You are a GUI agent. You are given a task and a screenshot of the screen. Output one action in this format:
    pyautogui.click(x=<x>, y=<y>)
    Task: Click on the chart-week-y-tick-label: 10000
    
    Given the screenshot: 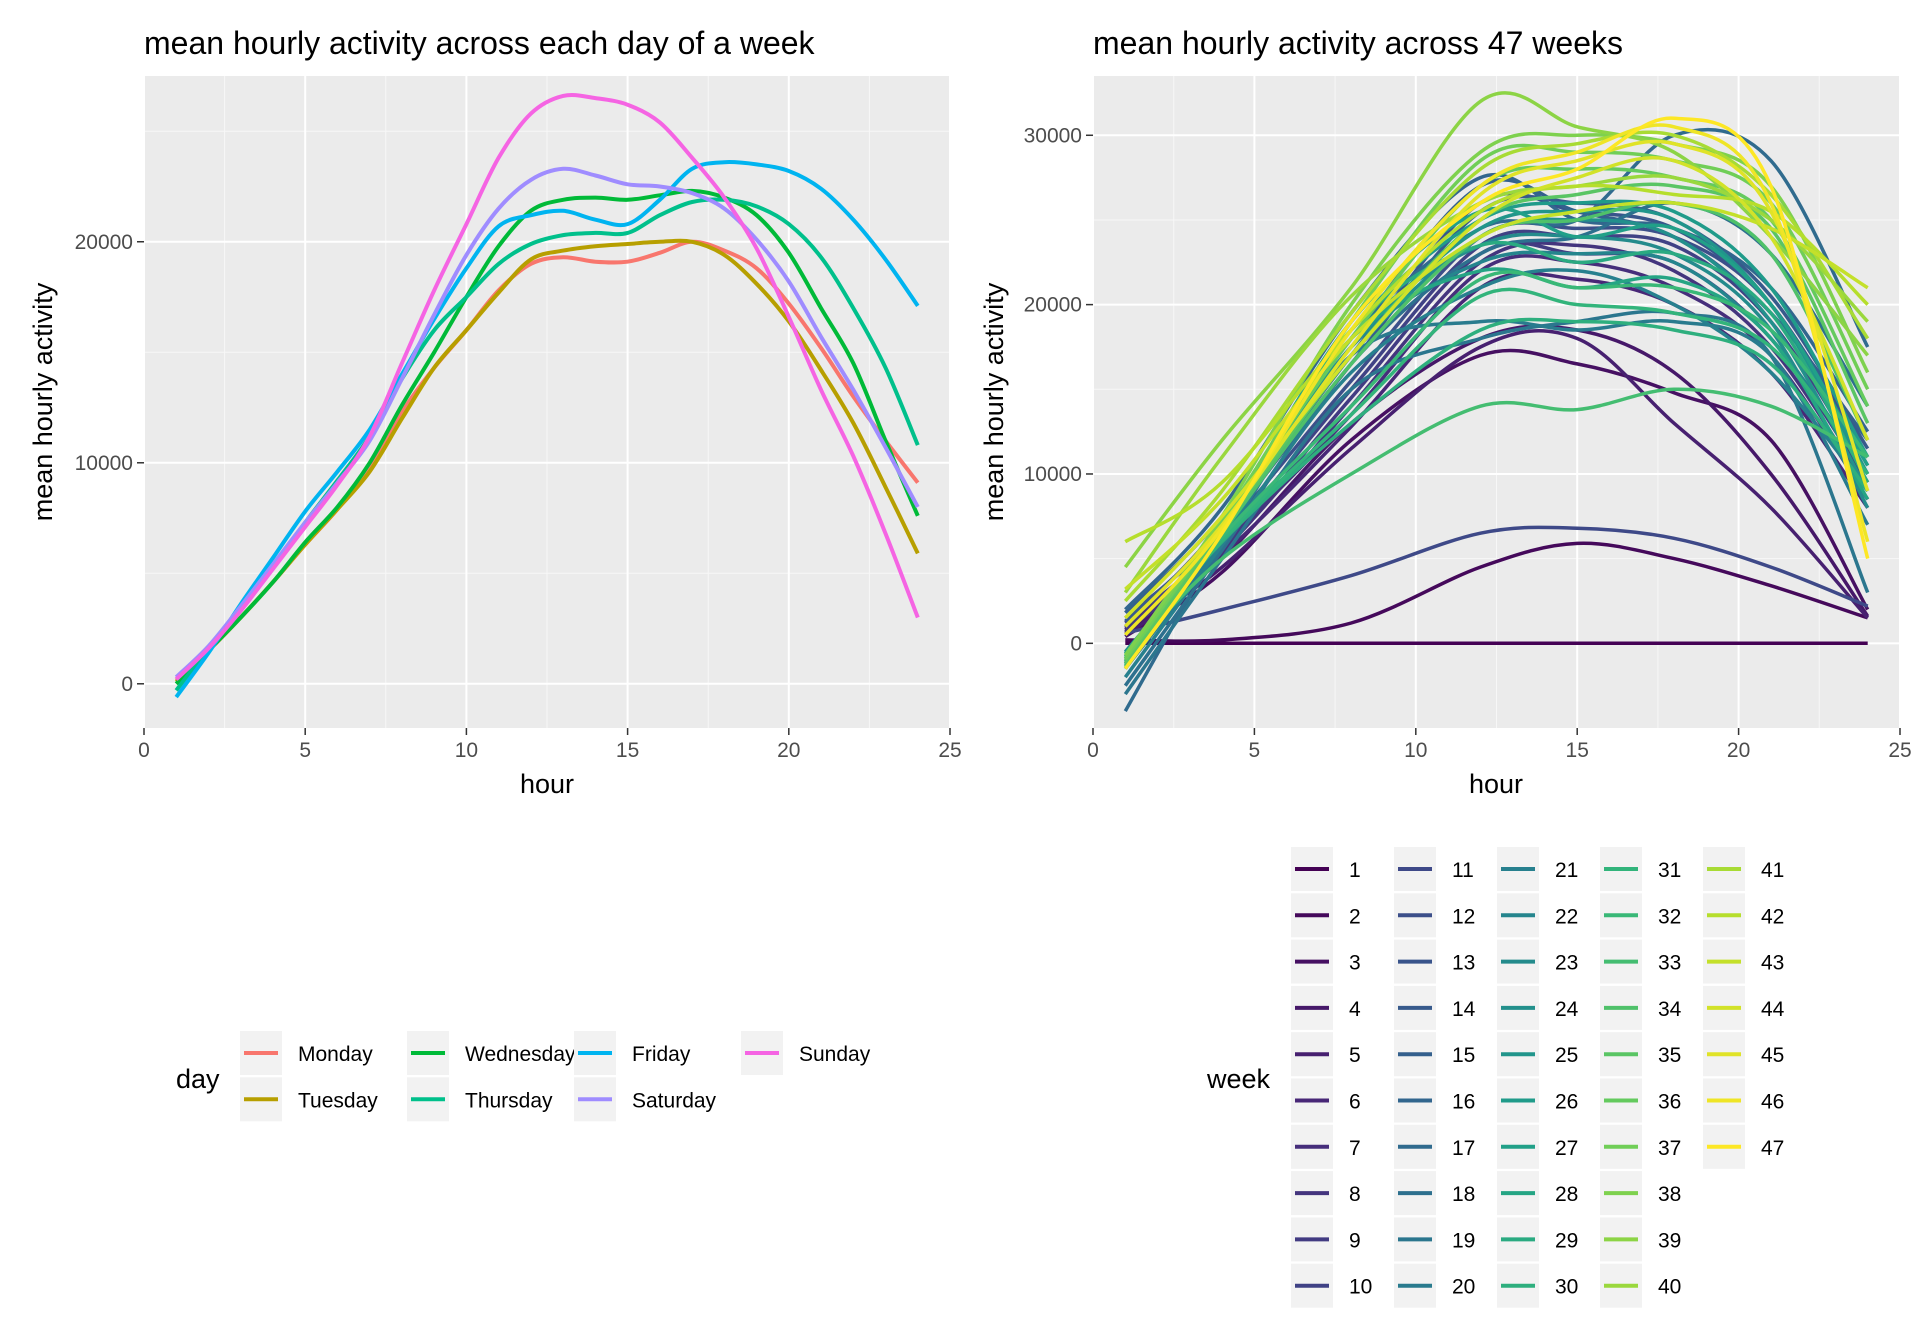 What is the action you would take?
    pyautogui.click(x=1053, y=474)
    